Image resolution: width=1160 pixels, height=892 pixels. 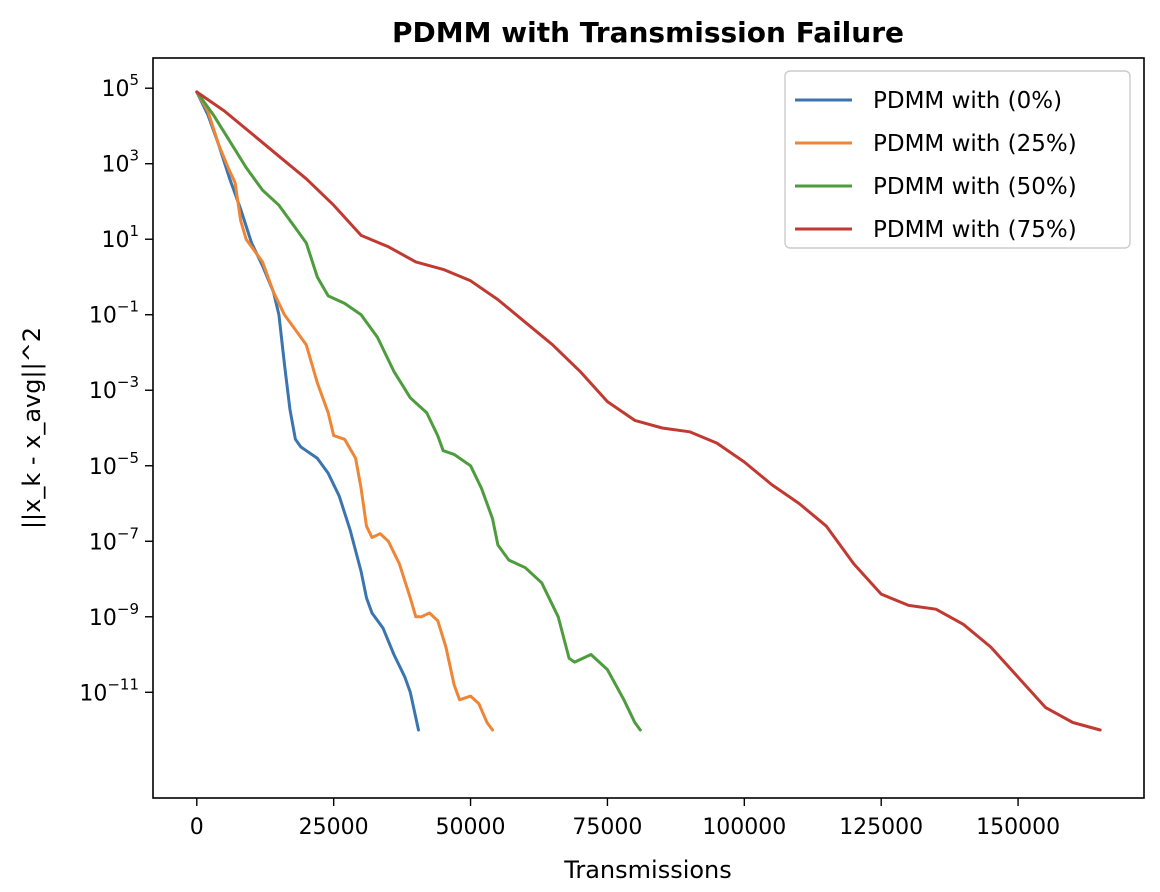 What do you see at coordinates (32, 428) in the screenshot?
I see `y-axis-label: ||x_k - x_avg||^2` at bounding box center [32, 428].